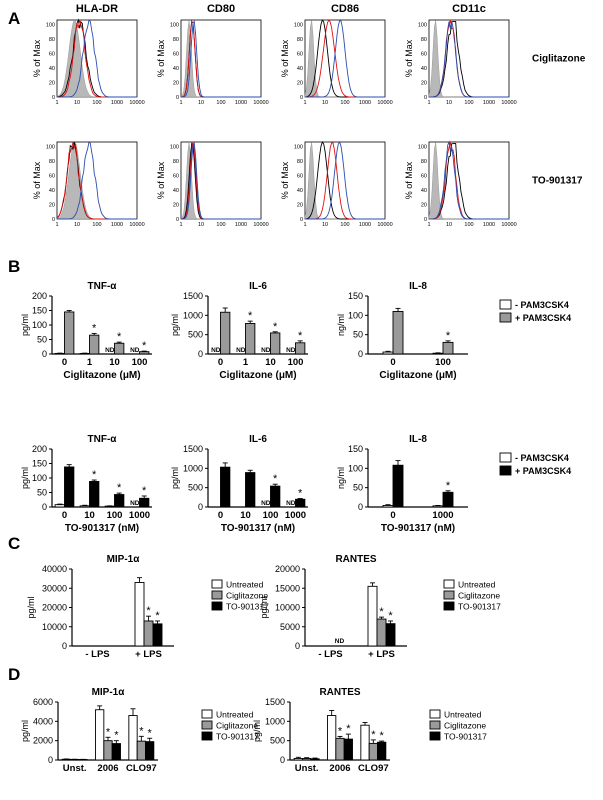 This screenshot has width=603, height=800. Describe the element at coordinates (221, 9) in the screenshot. I see `histogram-title-cd80: CD80` at that location.